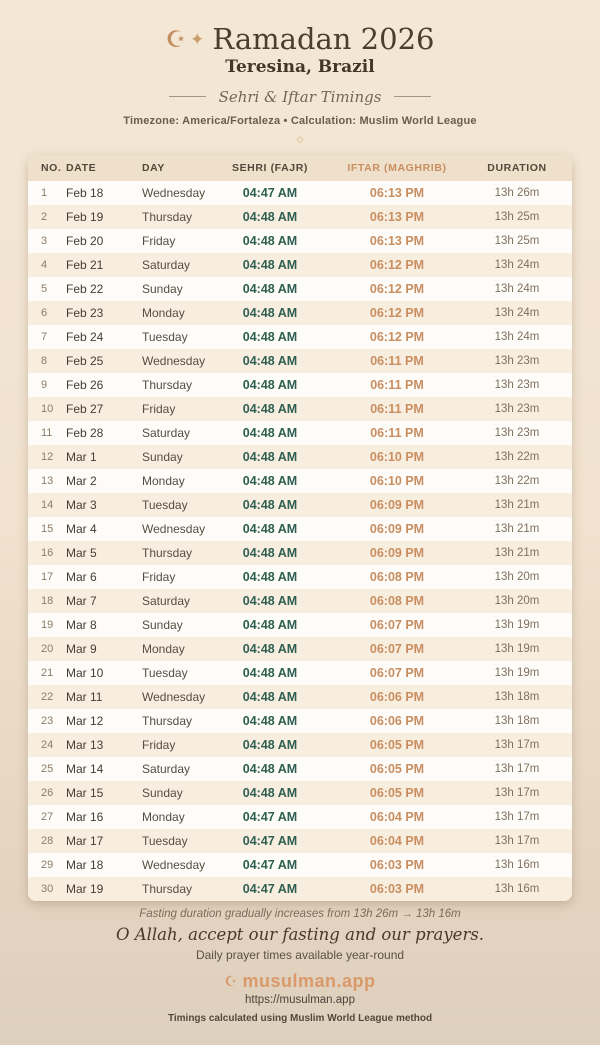 This screenshot has height=1045, width=600. What do you see at coordinates (85, 816) in the screenshot?
I see `cell-date: Mar 16` at bounding box center [85, 816].